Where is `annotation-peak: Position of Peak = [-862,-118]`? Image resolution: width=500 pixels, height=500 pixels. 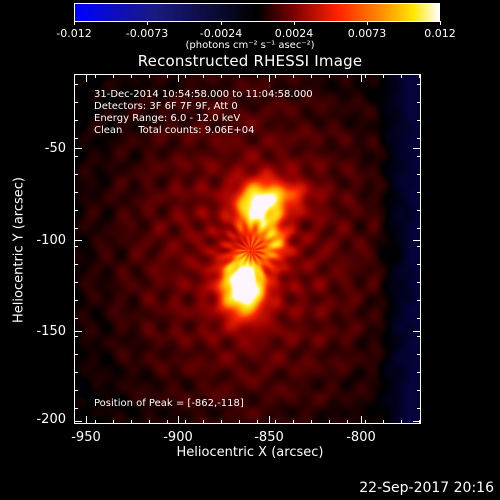
annotation-peak: Position of Peak = [-862,-118] is located at coordinates (169, 403).